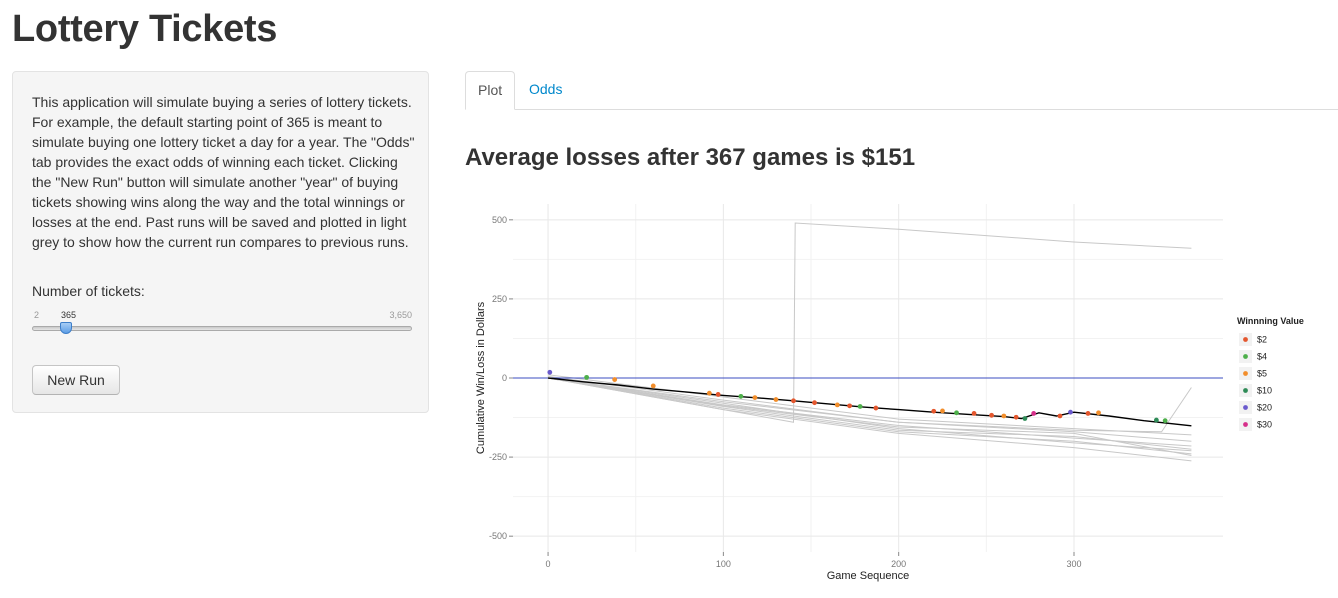  What do you see at coordinates (481, 377) in the screenshot?
I see `y-axis-title: Cumulative Win/Loss in Dollars` at bounding box center [481, 377].